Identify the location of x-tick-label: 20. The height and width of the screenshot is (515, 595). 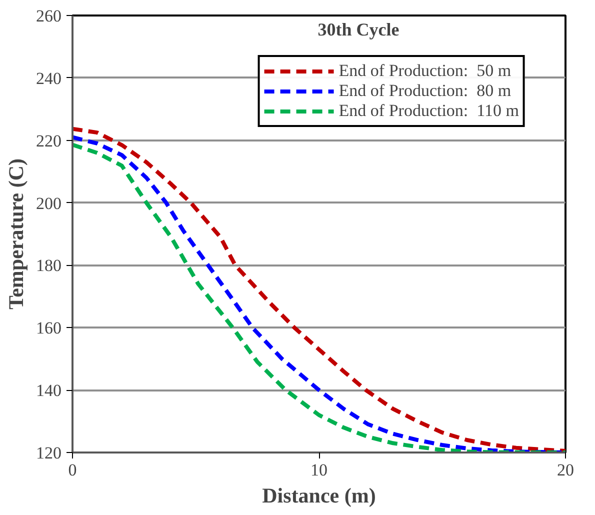
(565, 470).